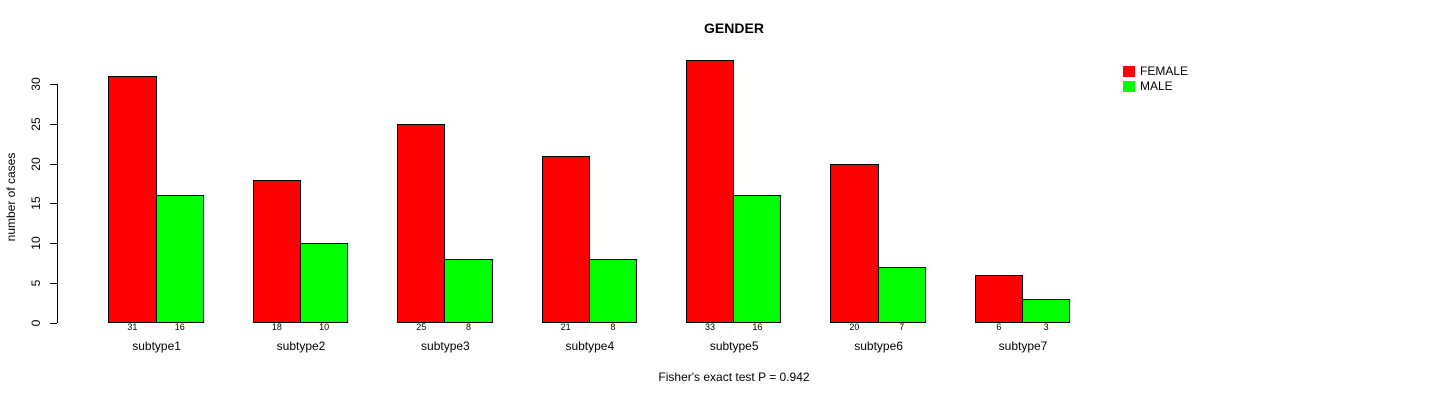 Image resolution: width=1440 pixels, height=400 pixels. What do you see at coordinates (1129, 86) in the screenshot?
I see `legend-swatch-male` at bounding box center [1129, 86].